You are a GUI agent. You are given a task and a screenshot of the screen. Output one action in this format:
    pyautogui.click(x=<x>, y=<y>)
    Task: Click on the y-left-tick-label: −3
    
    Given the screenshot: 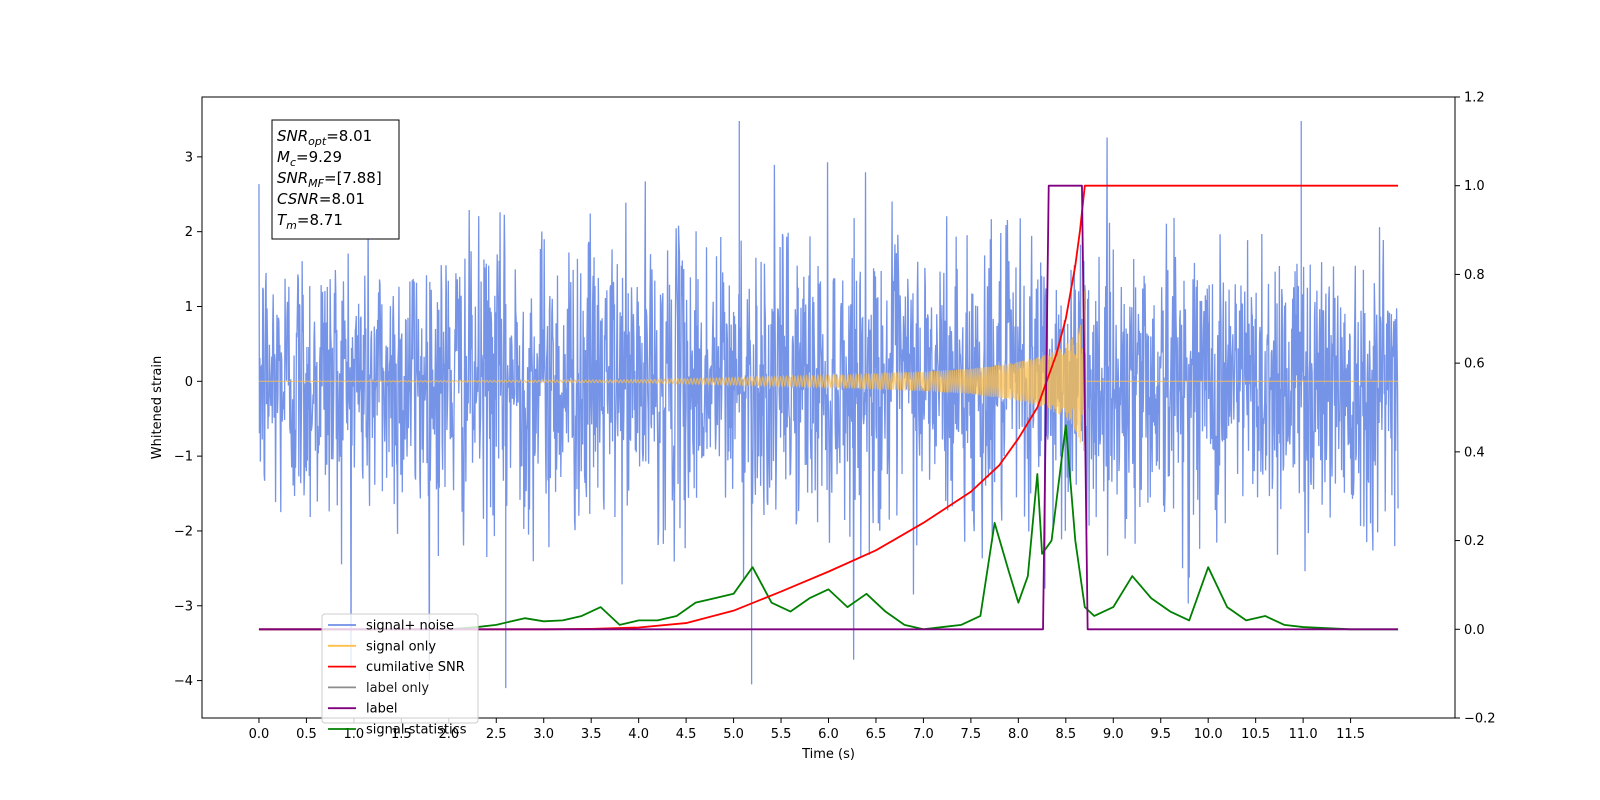 What is the action you would take?
    pyautogui.click(x=183, y=606)
    